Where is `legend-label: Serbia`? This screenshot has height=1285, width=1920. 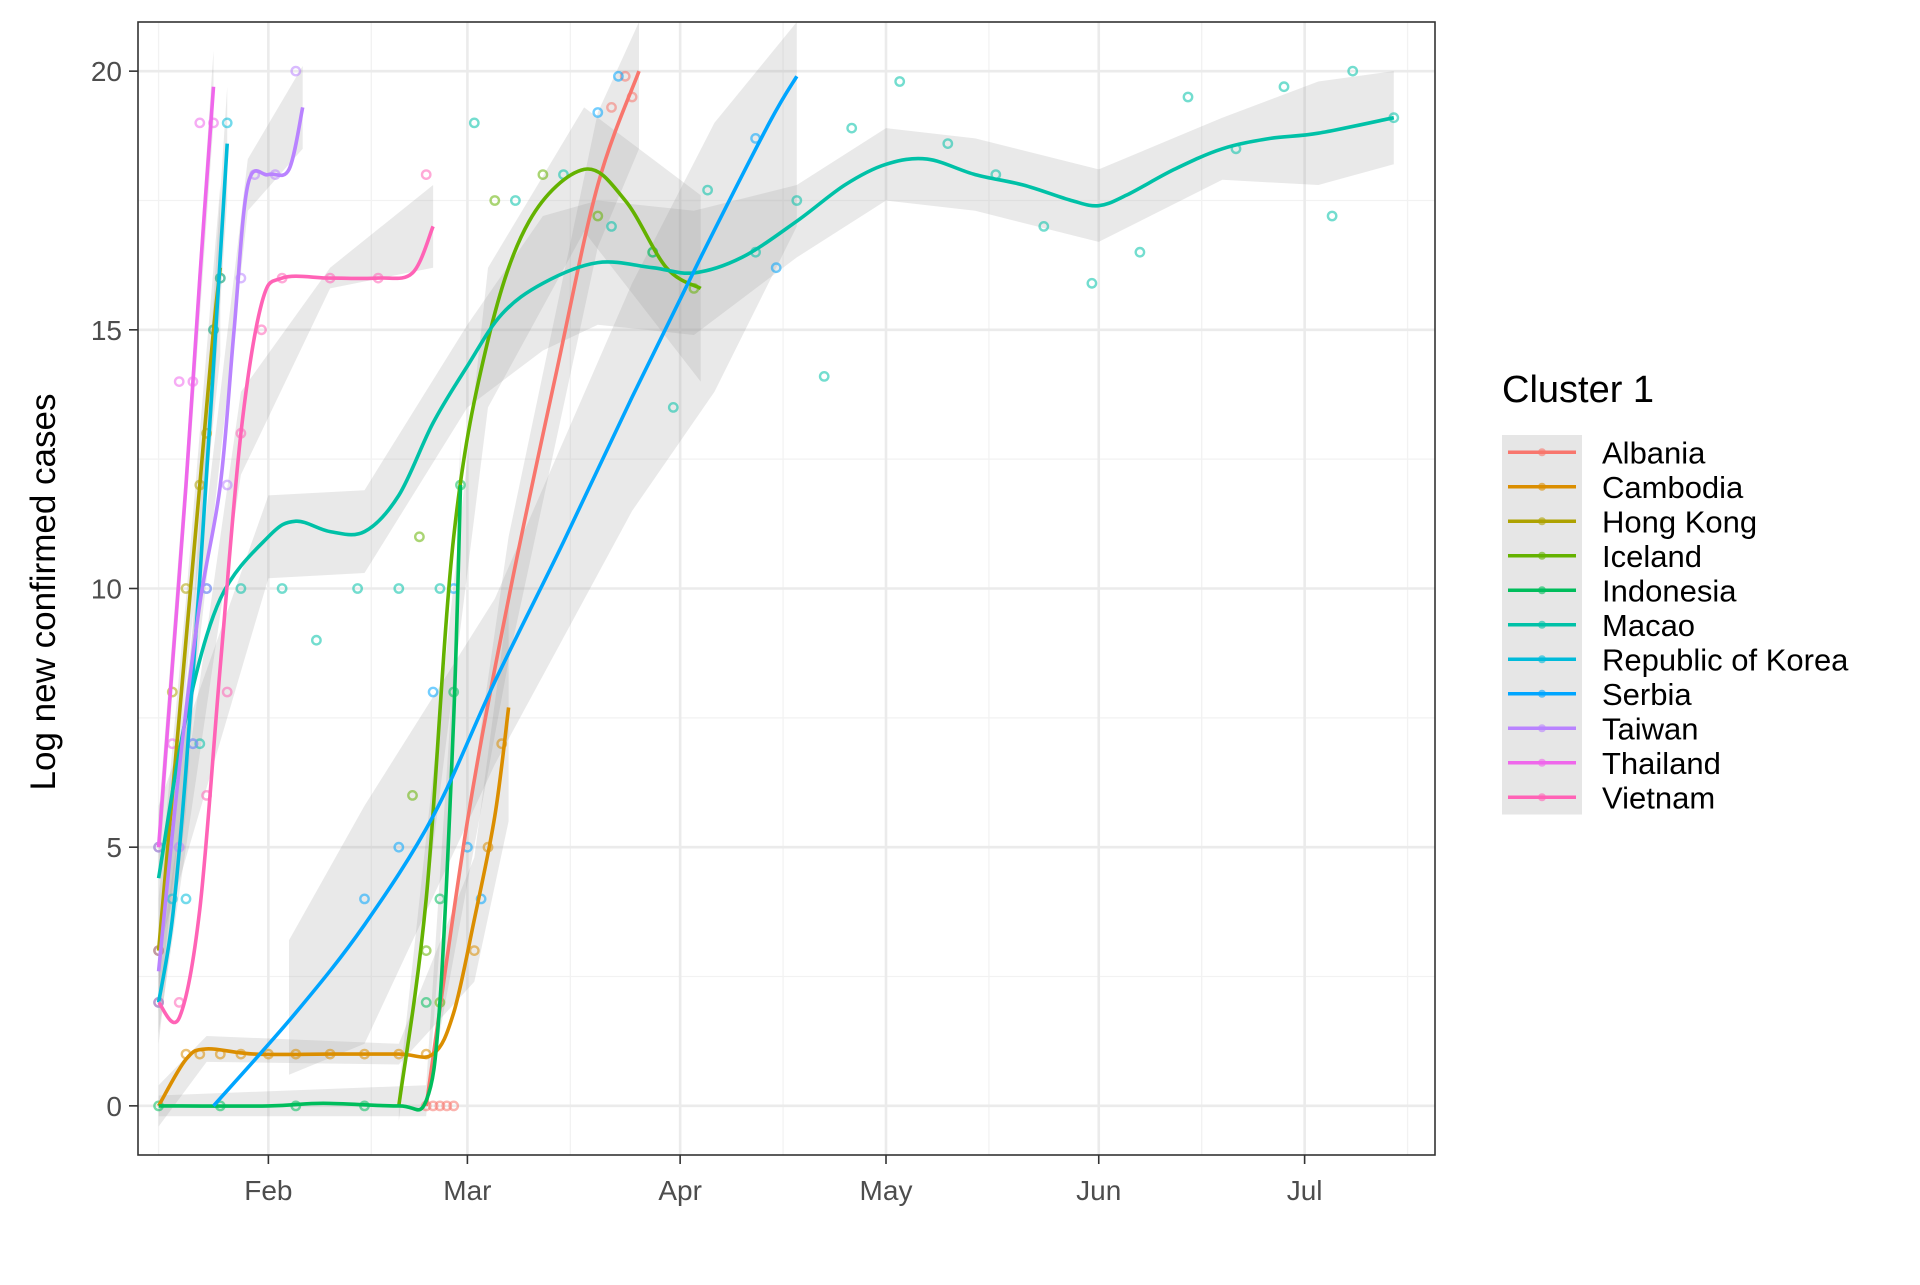
legend-label: Serbia is located at coordinates (1647, 694).